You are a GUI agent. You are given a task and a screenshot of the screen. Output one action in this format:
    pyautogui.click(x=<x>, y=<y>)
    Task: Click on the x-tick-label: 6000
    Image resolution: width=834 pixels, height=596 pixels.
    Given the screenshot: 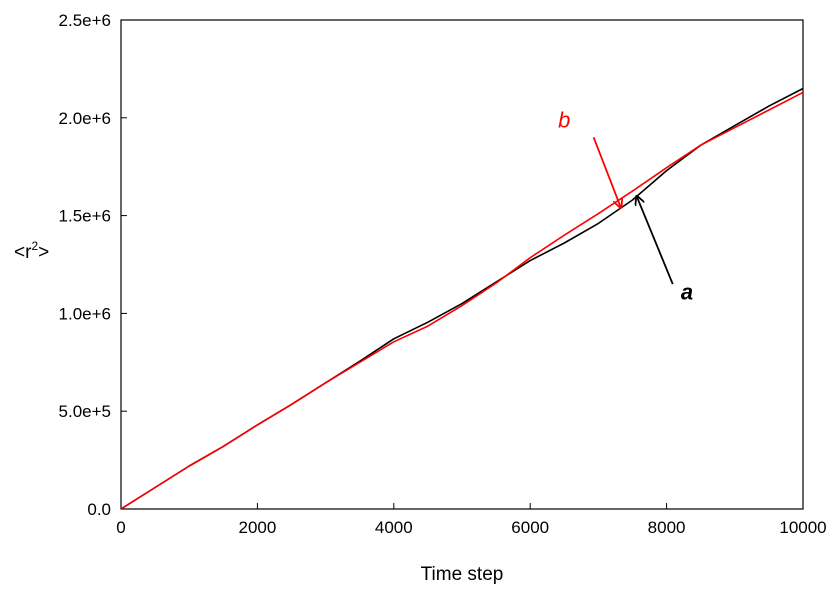 What is the action you would take?
    pyautogui.click(x=530, y=527)
    